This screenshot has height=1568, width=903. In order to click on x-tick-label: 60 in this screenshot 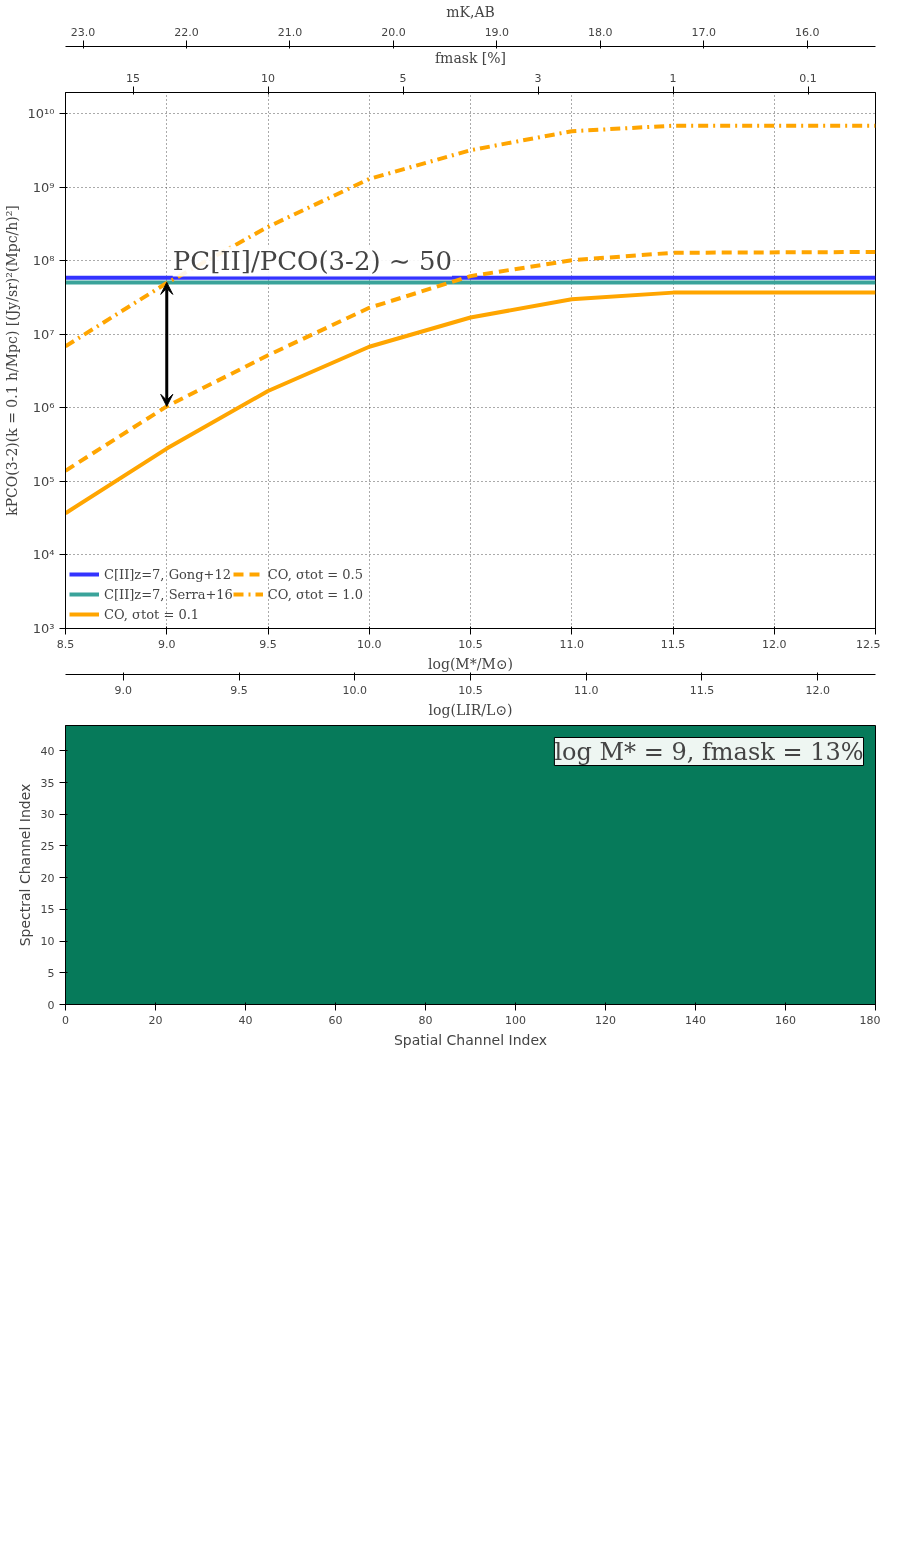, I will do `click(335, 1020)`.